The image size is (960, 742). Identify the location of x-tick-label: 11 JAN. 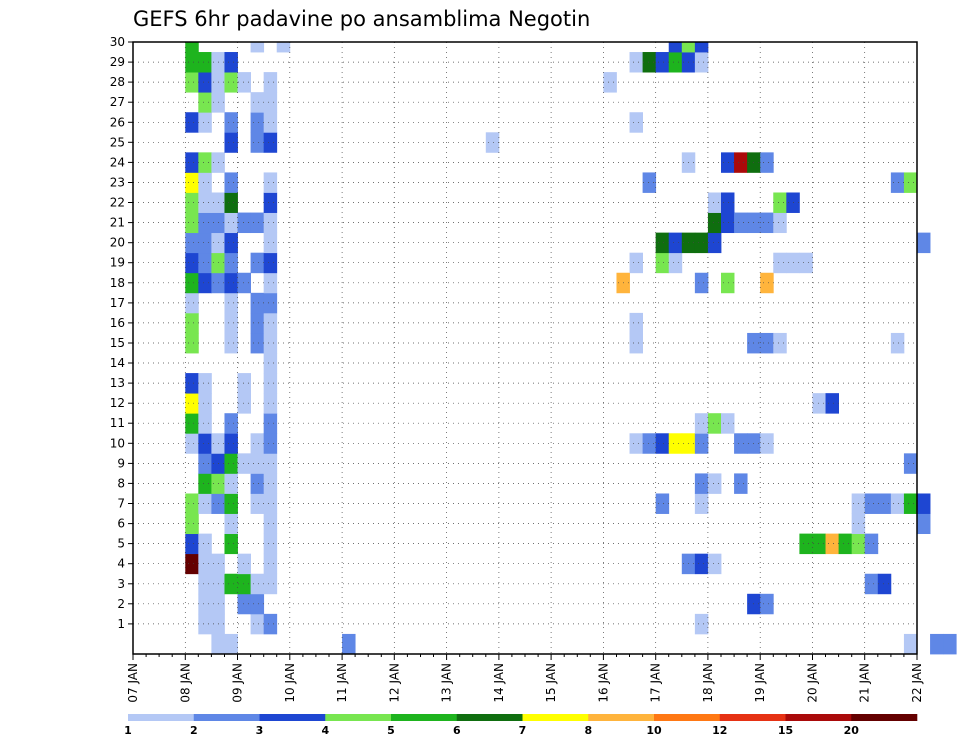
(342, 683).